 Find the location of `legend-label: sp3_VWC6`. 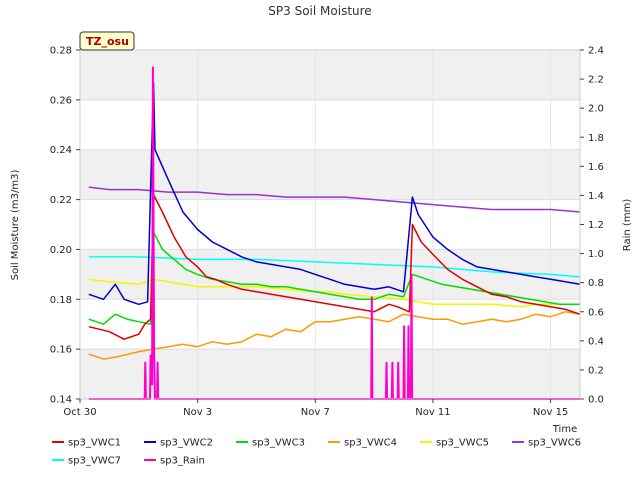

legend-label: sp3_VWC6 is located at coordinates (554, 443).